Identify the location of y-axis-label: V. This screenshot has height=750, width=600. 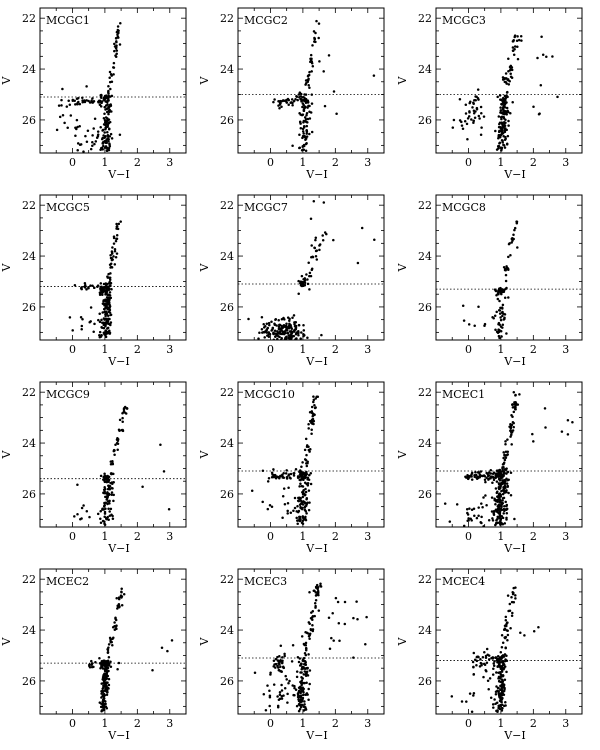
(402, 454).